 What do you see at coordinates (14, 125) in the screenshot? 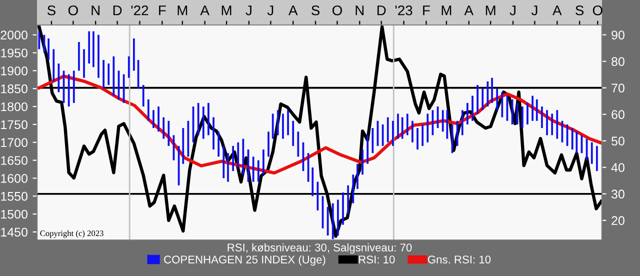
I see `y-tick-label: 1750` at bounding box center [14, 125].